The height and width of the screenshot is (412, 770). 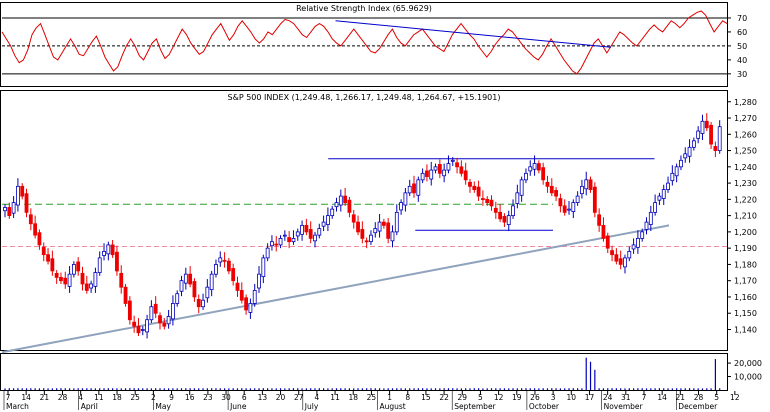 I want to click on x-day-label: 12, so click(x=735, y=397).